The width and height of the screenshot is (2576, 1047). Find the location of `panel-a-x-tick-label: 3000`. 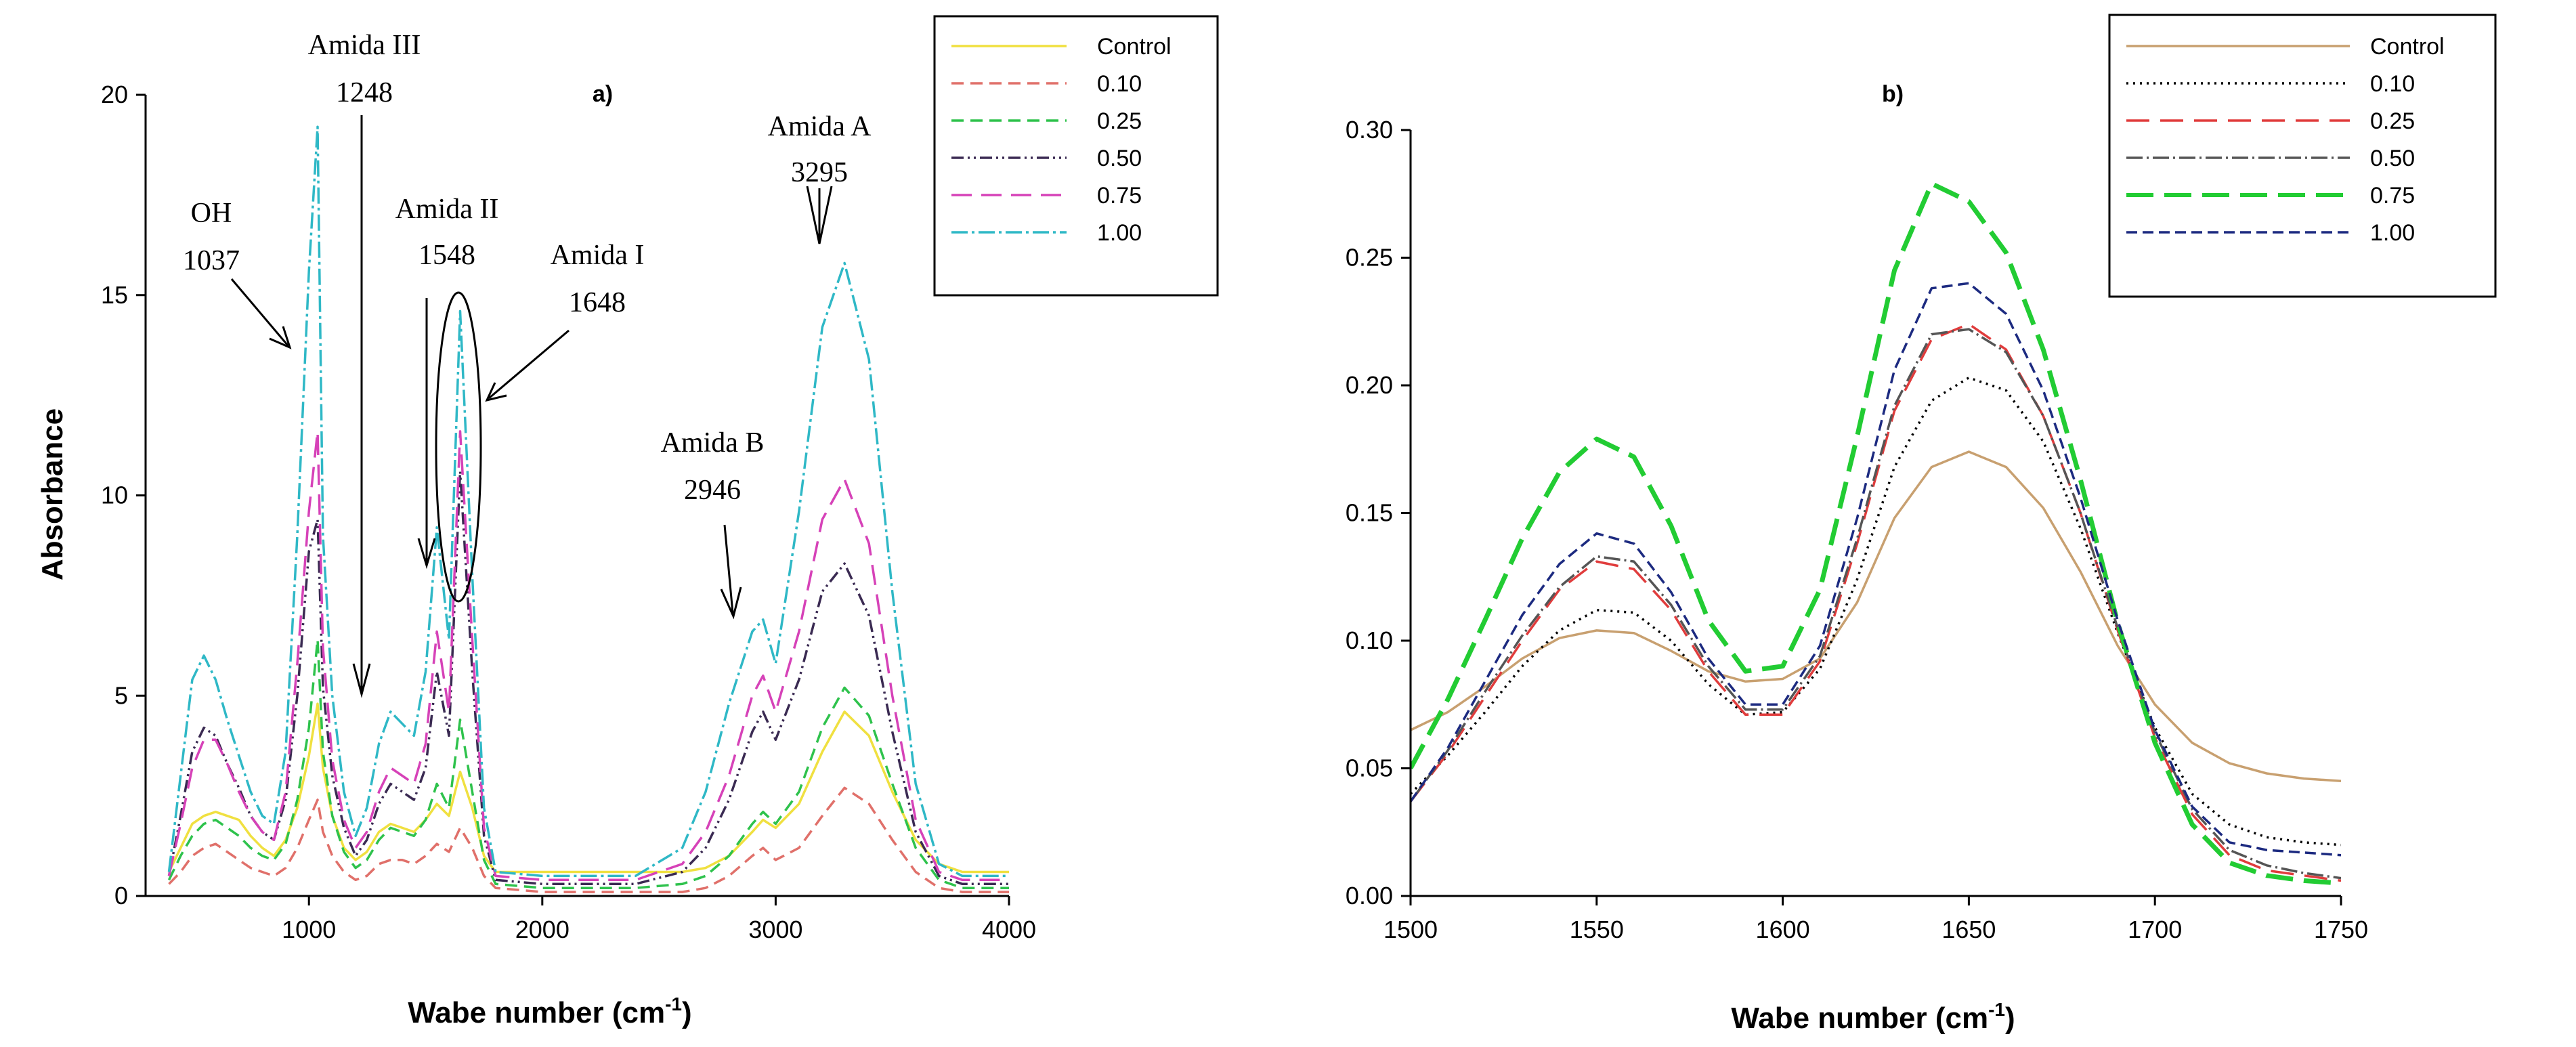

panel-a-x-tick-label: 3000 is located at coordinates (775, 930).